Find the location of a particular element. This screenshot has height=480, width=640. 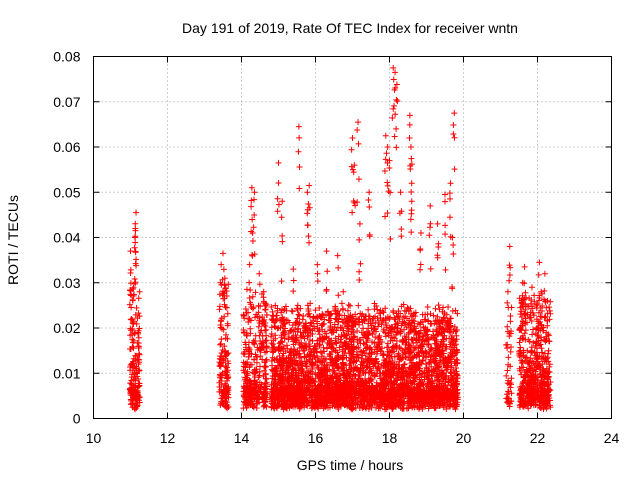

x-tick-label: 12 is located at coordinates (168, 438).